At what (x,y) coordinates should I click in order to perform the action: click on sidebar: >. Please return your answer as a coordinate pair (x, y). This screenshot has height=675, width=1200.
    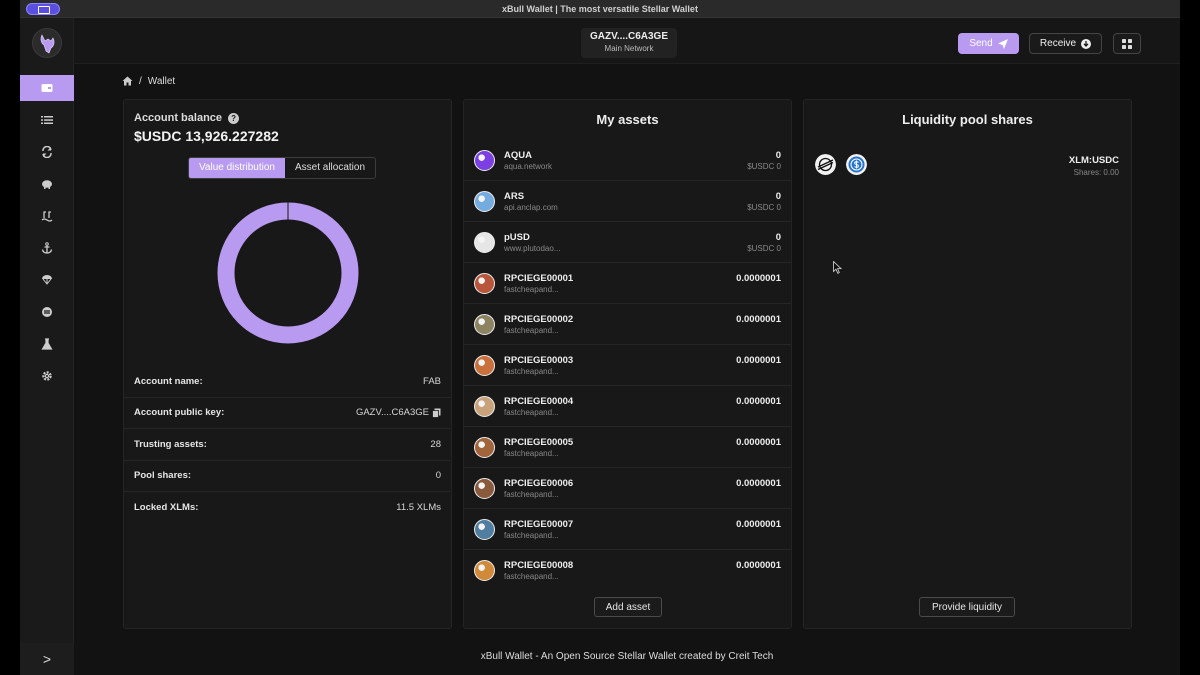
    Looking at the image, I should click on (47, 346).